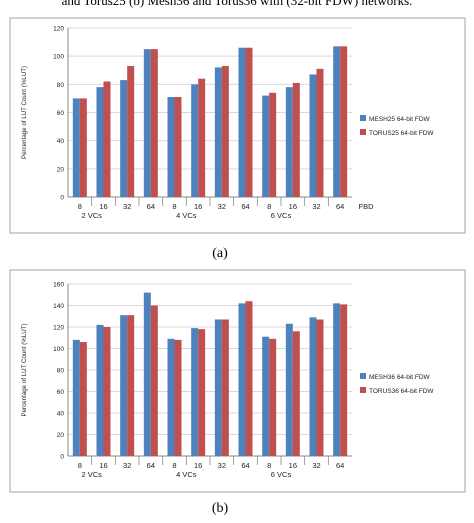 This screenshot has width=474, height=523. Describe the element at coordinates (400, 119) in the screenshot. I see `legend-entry: MESH25 64-bit FDW` at that location.